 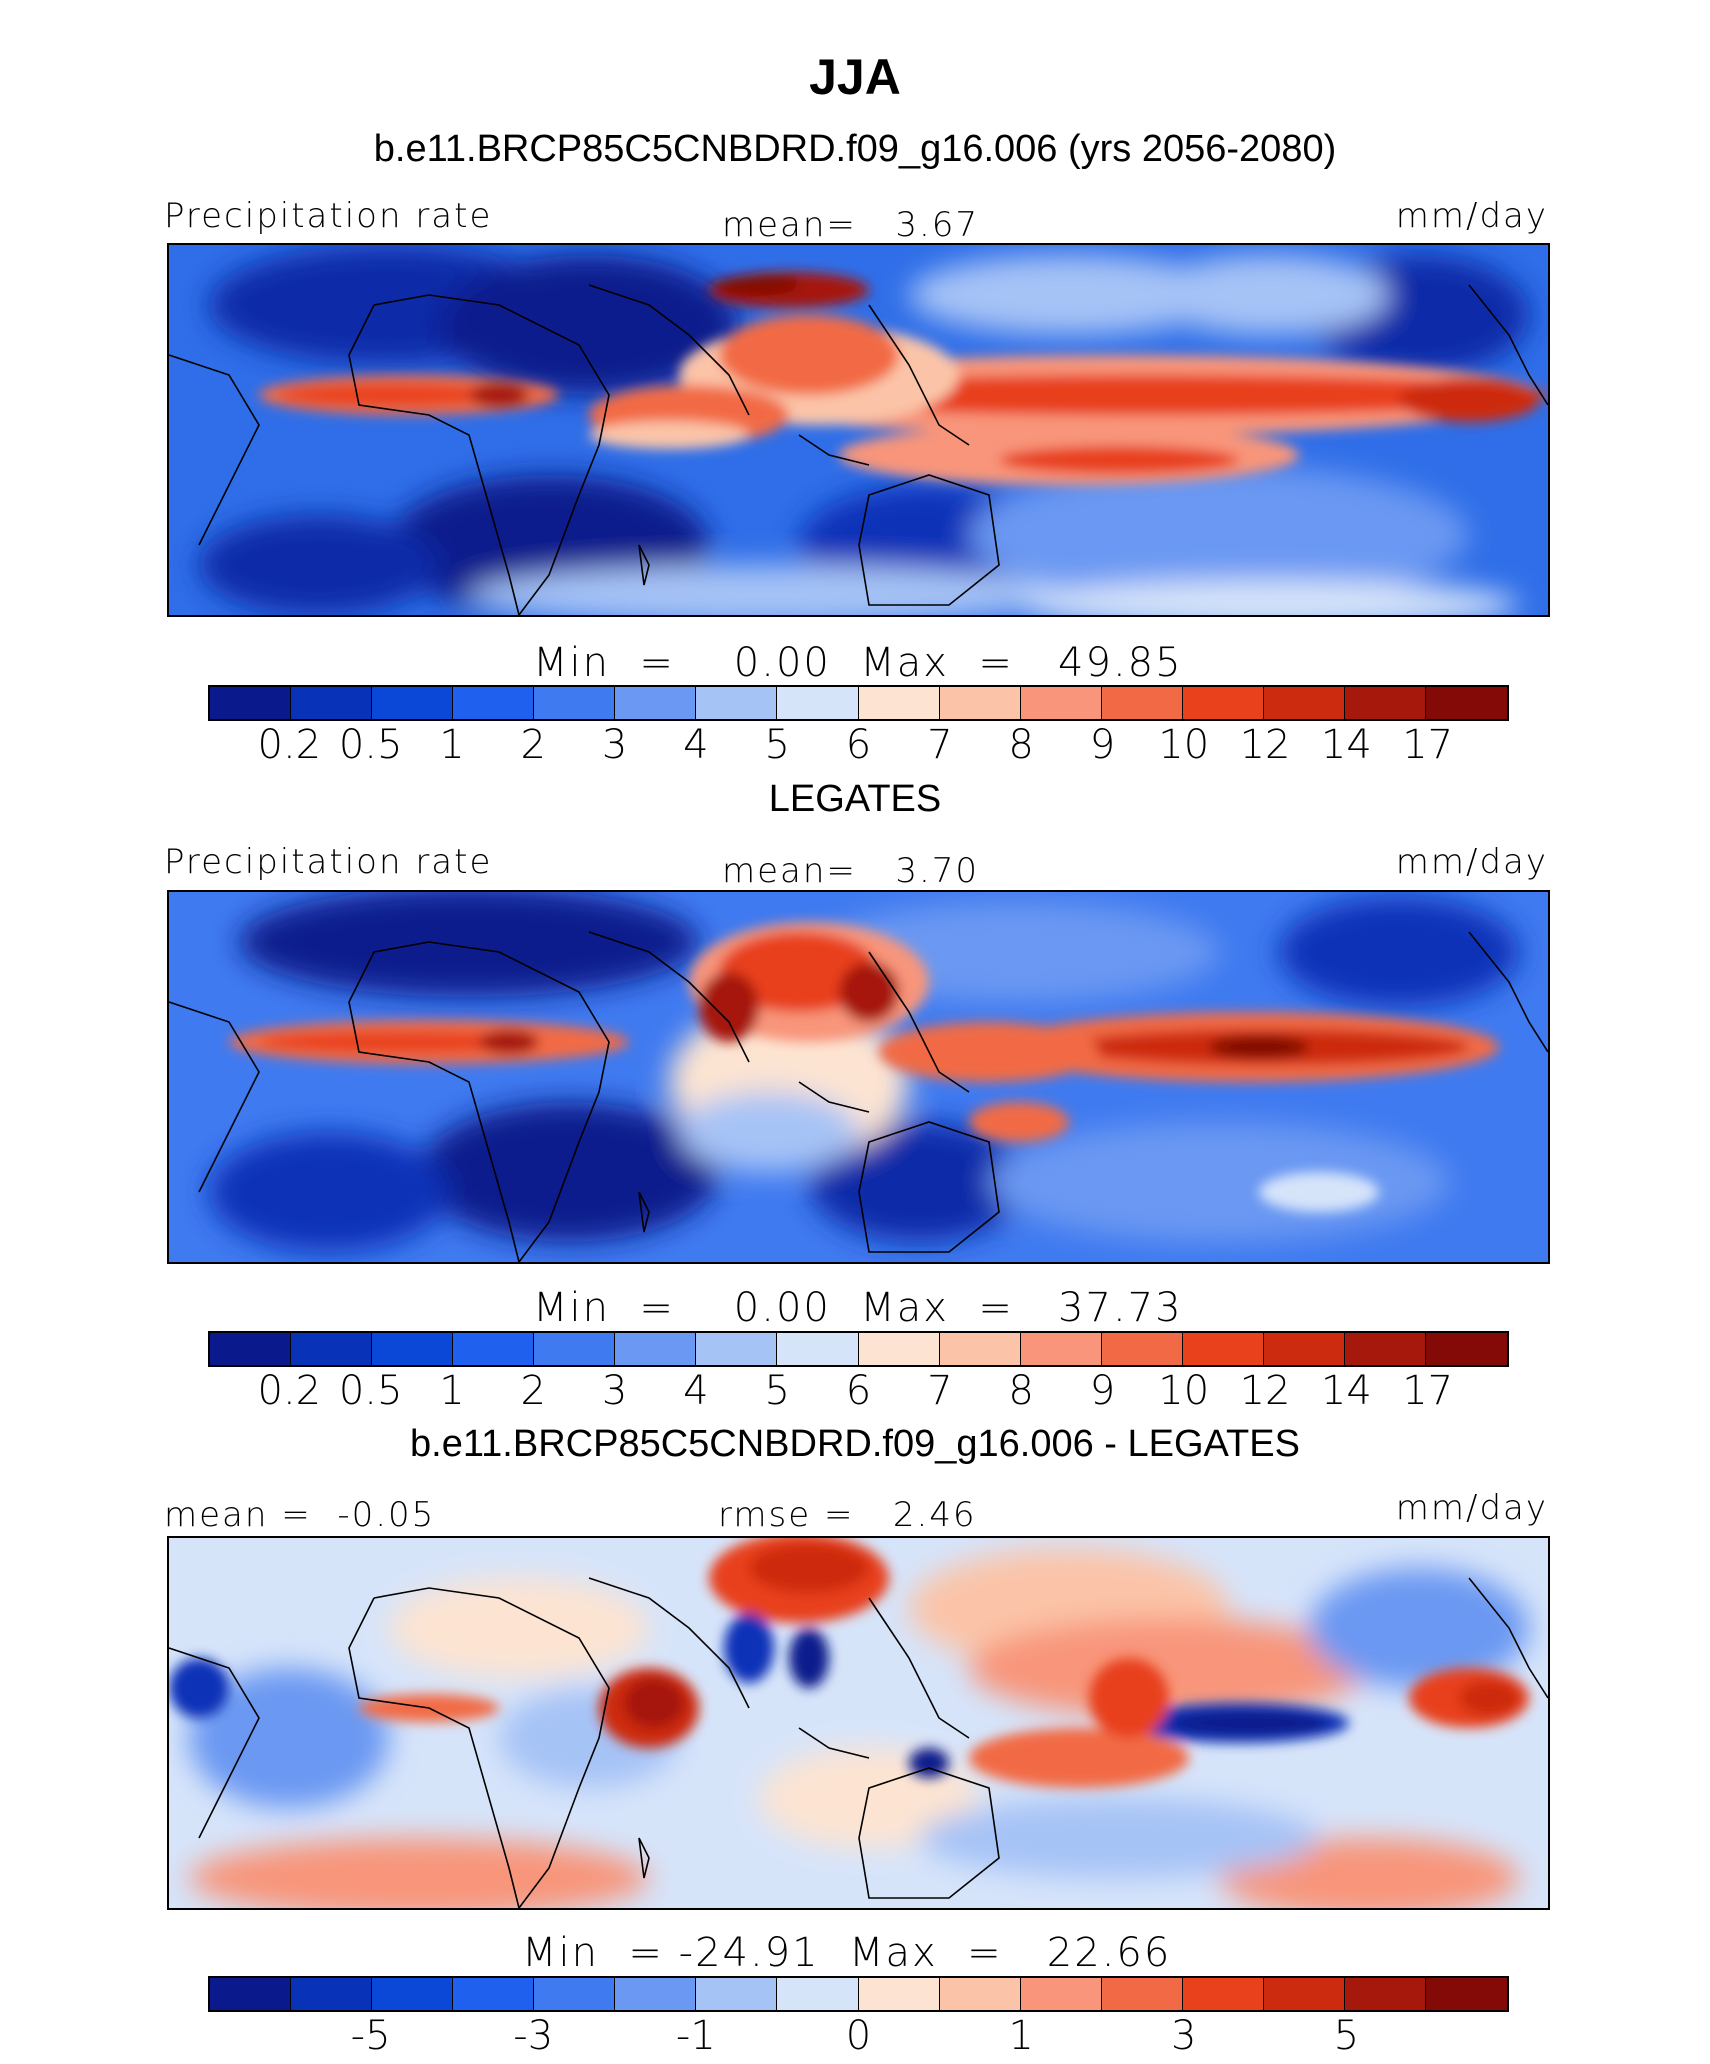 What do you see at coordinates (1471, 216) in the screenshot?
I see `panel1-units-label: mm/day` at bounding box center [1471, 216].